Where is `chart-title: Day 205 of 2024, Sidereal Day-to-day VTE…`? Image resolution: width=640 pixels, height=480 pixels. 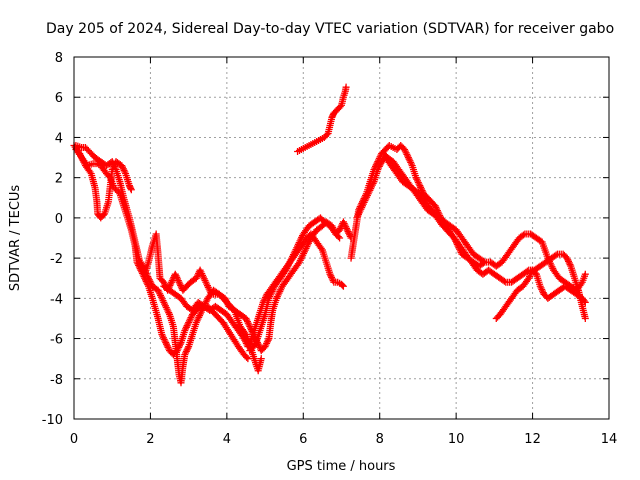
chart-title: Day 205 of 2024, Sidereal Day-to-day VTE… is located at coordinates (330, 29).